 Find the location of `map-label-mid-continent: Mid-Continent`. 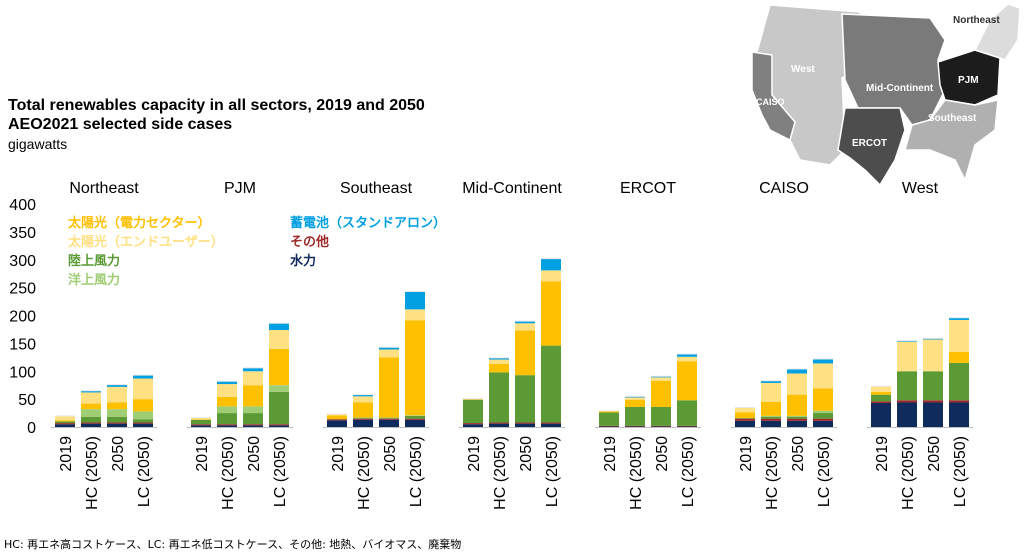

map-label-mid-continent: Mid-Continent is located at coordinates (900, 88).